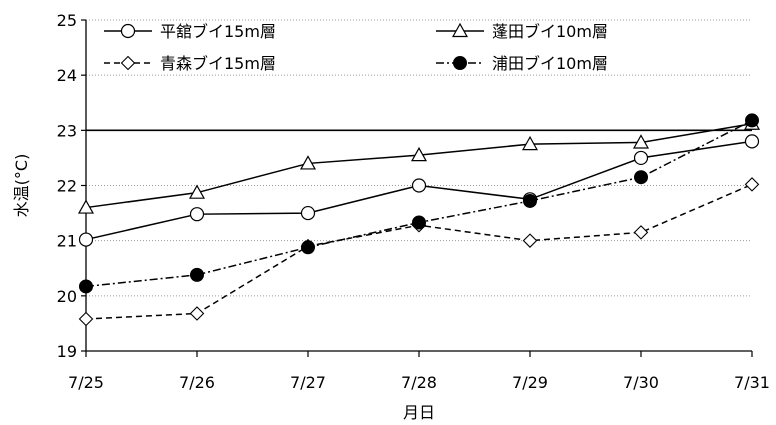  I want to click on x-tick-label-0: 7/25, so click(86, 382).